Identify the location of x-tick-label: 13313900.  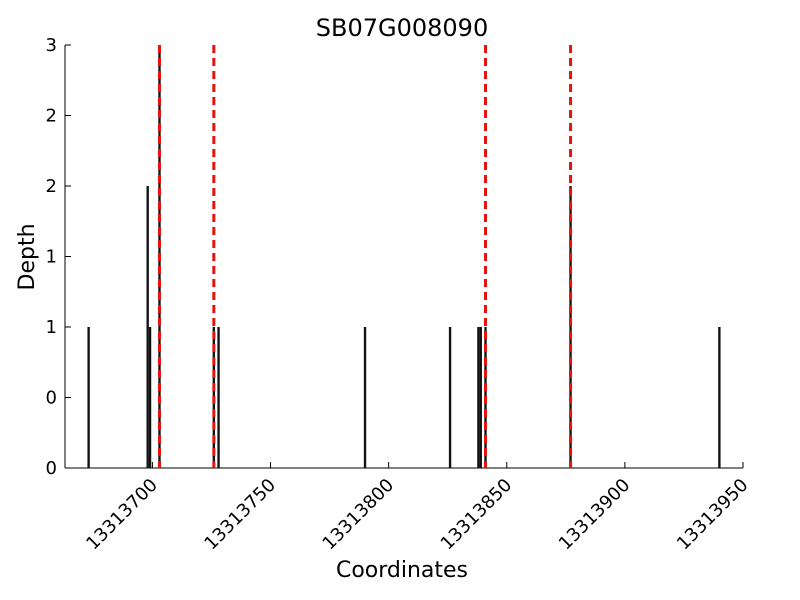
(595, 515).